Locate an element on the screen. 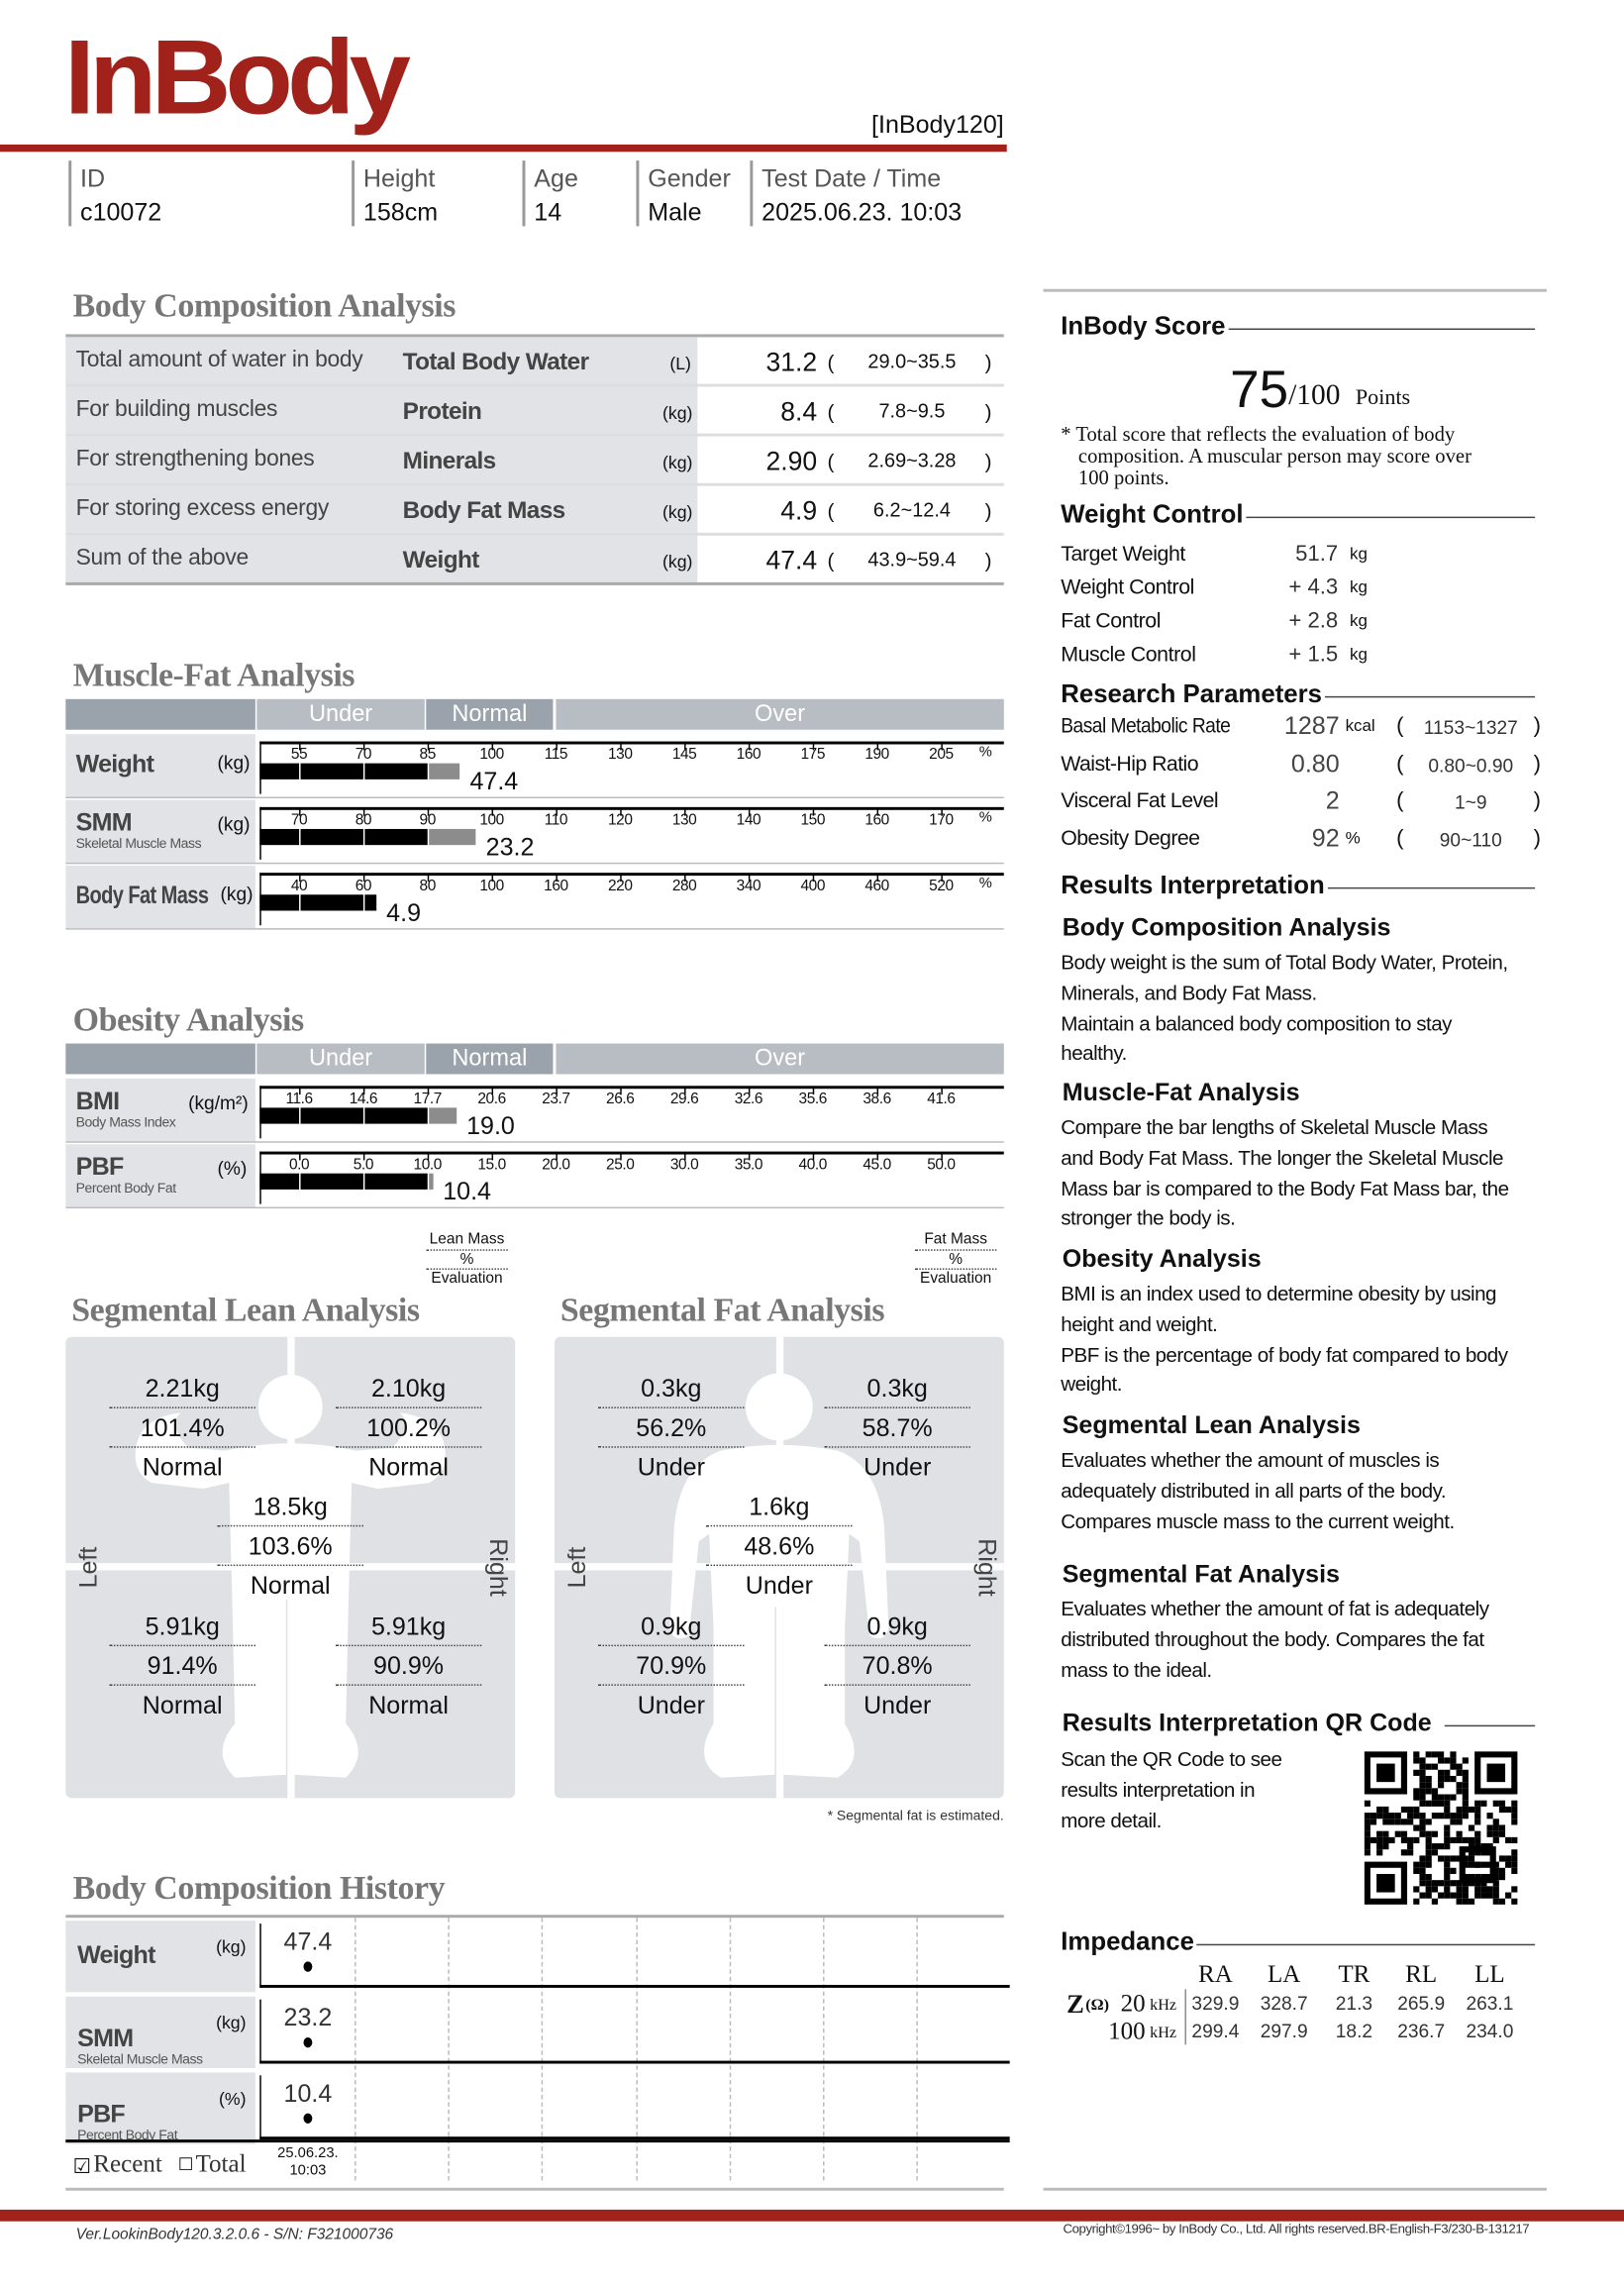  score-value: 75 is located at coordinates (1259, 389).